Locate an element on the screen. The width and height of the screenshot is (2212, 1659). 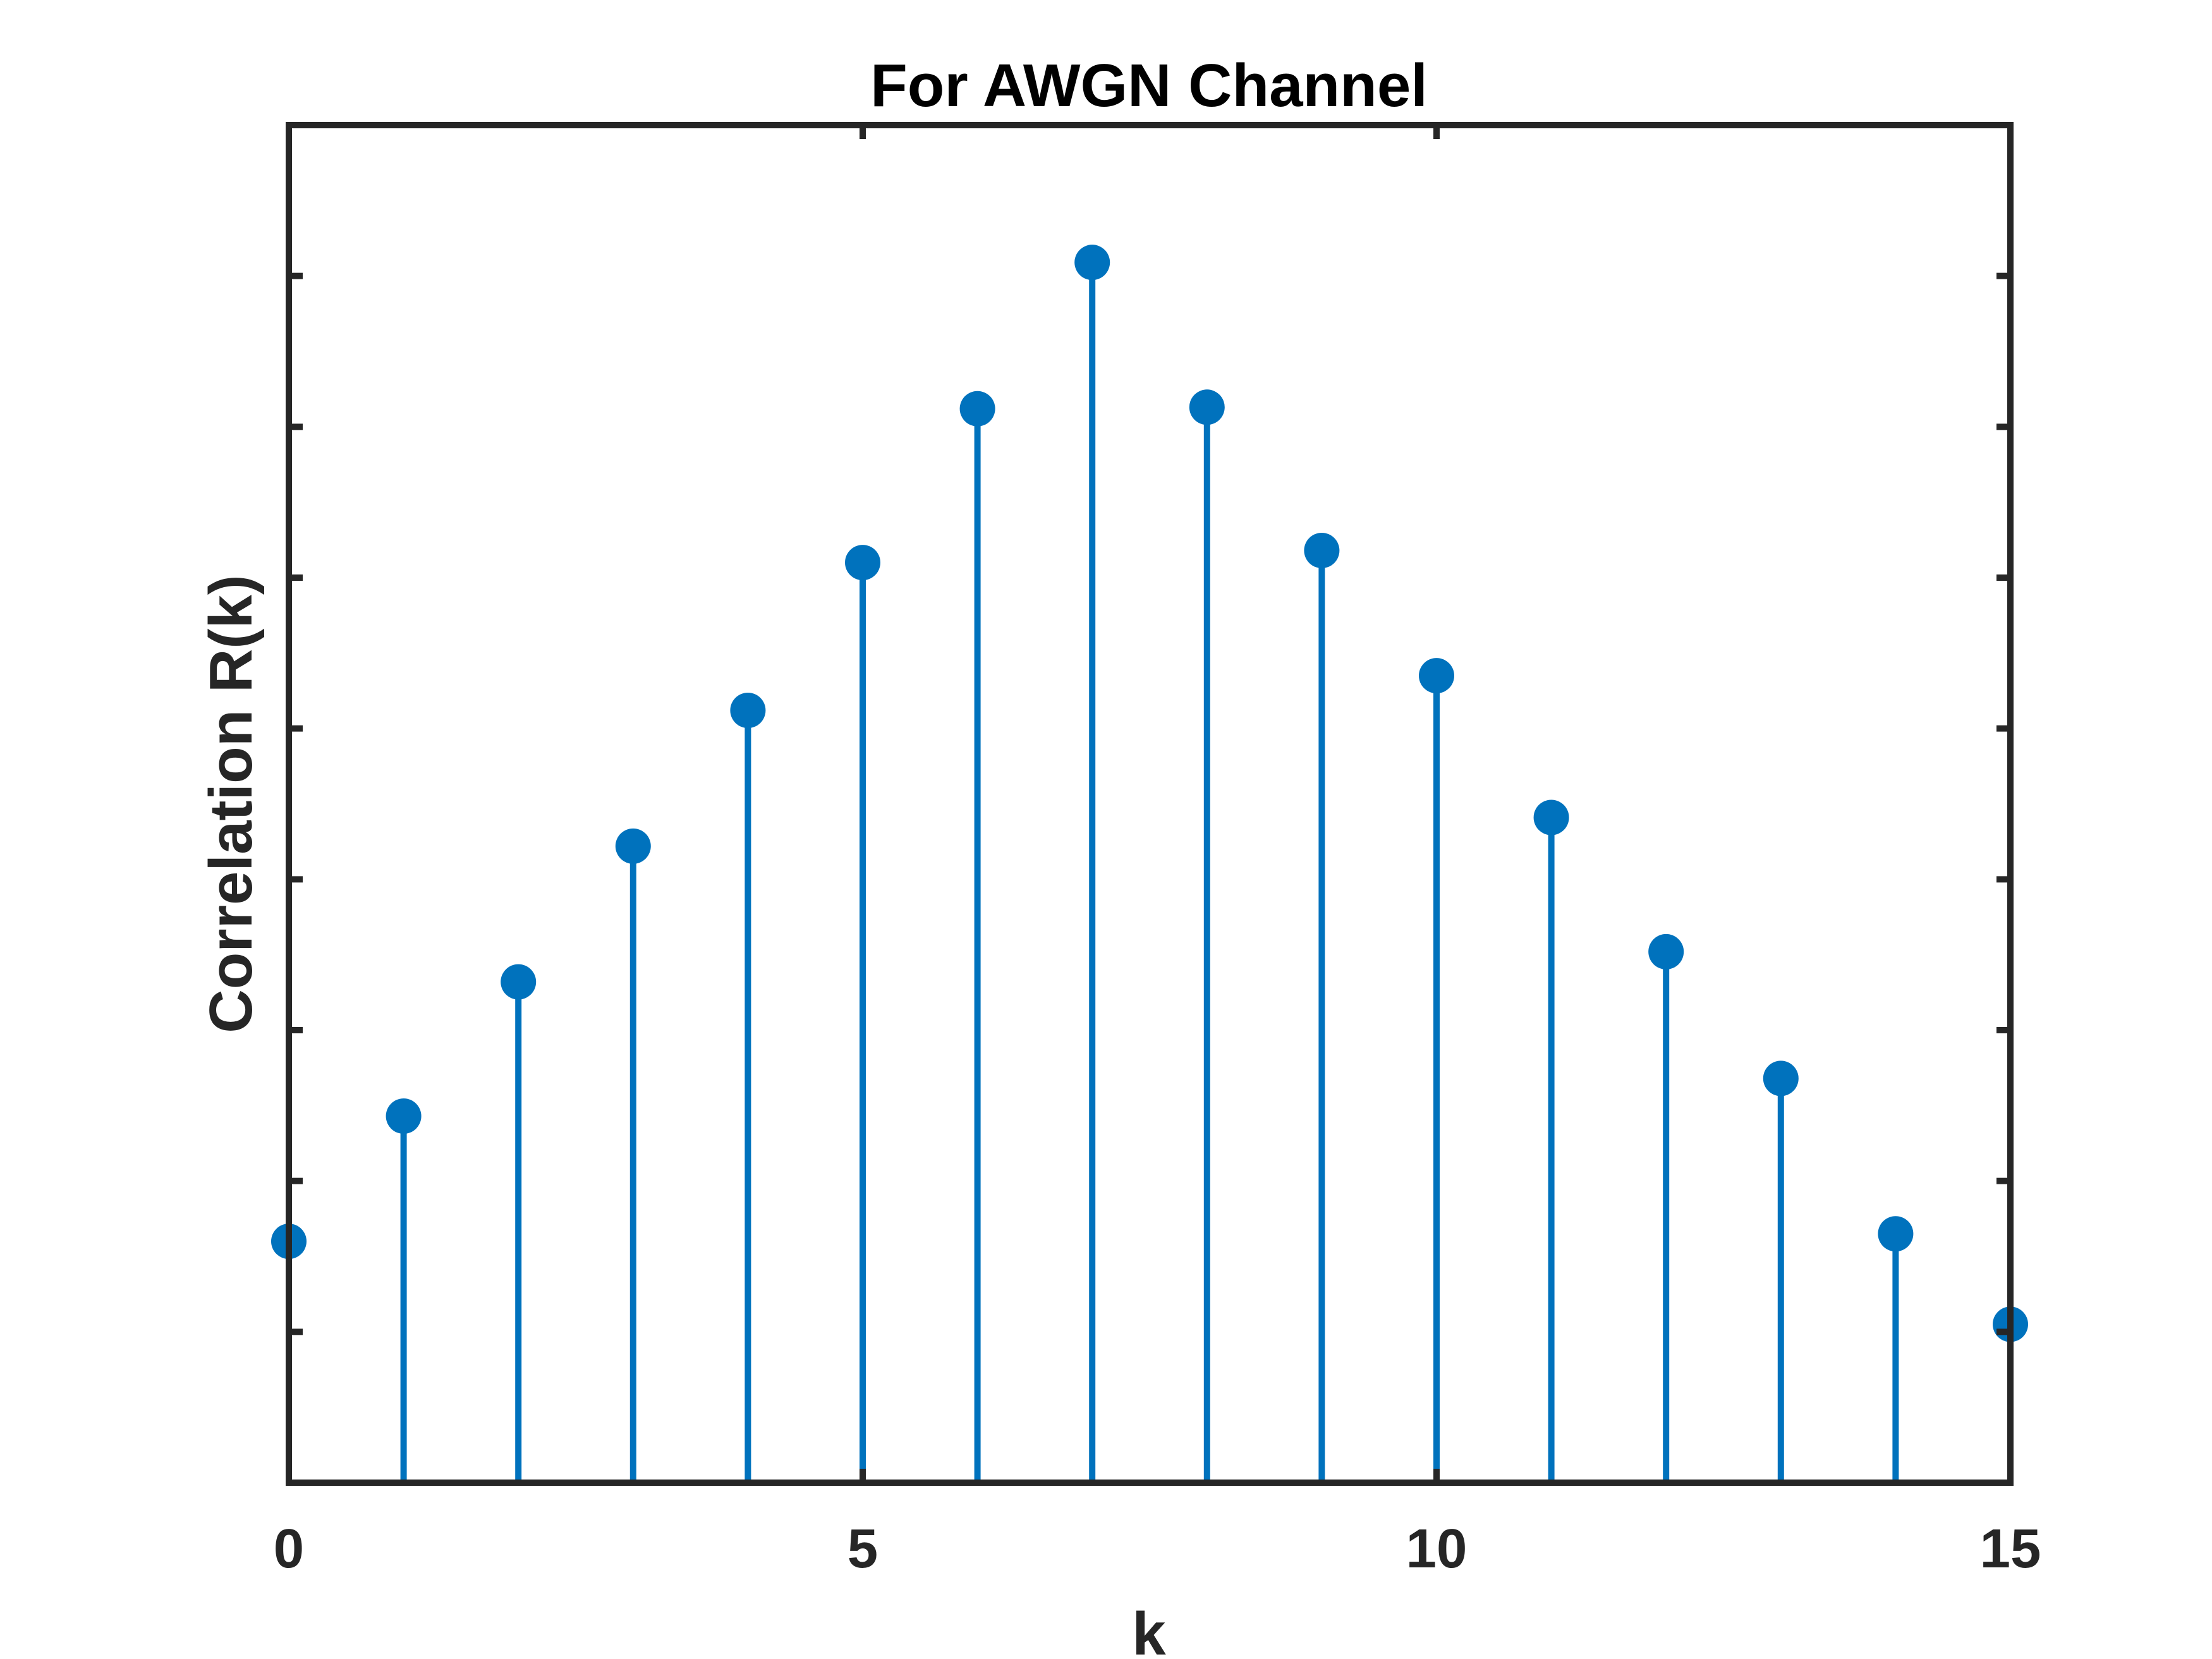
x-axis-label: k is located at coordinates (1149, 1629).